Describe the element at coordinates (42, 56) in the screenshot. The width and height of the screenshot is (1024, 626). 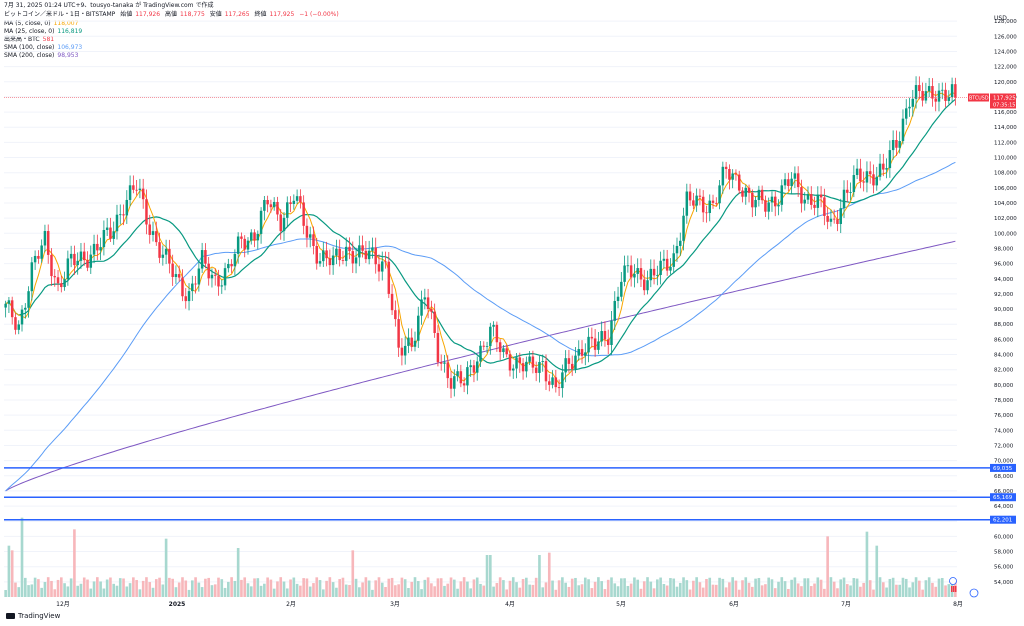
I see `indicator-sma200: SMA (200, close) 98,953` at that location.